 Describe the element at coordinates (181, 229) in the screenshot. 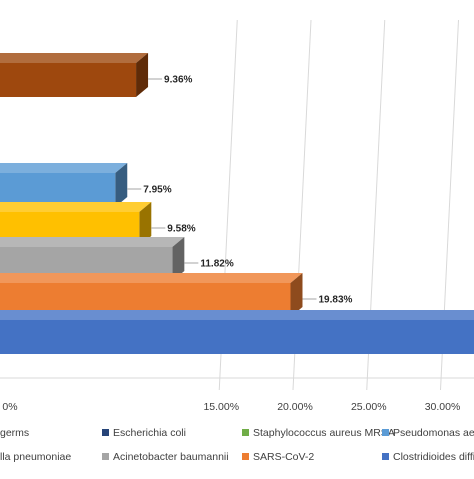

I see `data-label: 9.58%` at that location.